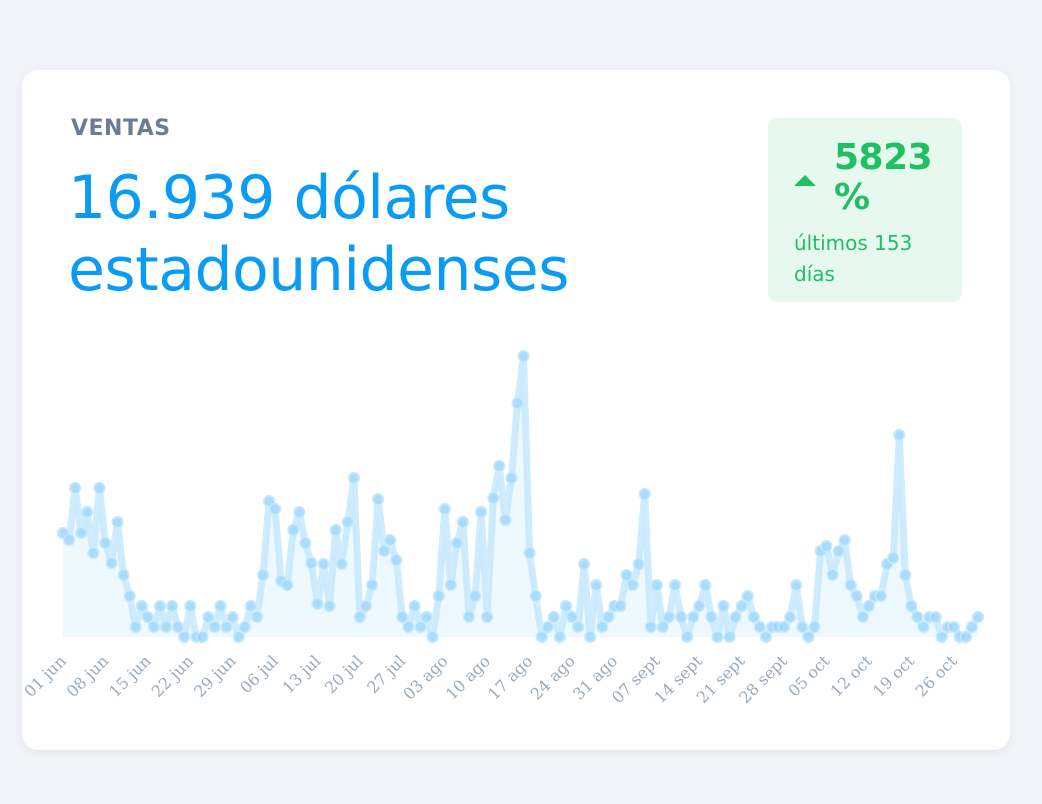 This screenshot has width=1042, height=804. What do you see at coordinates (130, 676) in the screenshot?
I see `x-tick-label: 15 jun` at bounding box center [130, 676].